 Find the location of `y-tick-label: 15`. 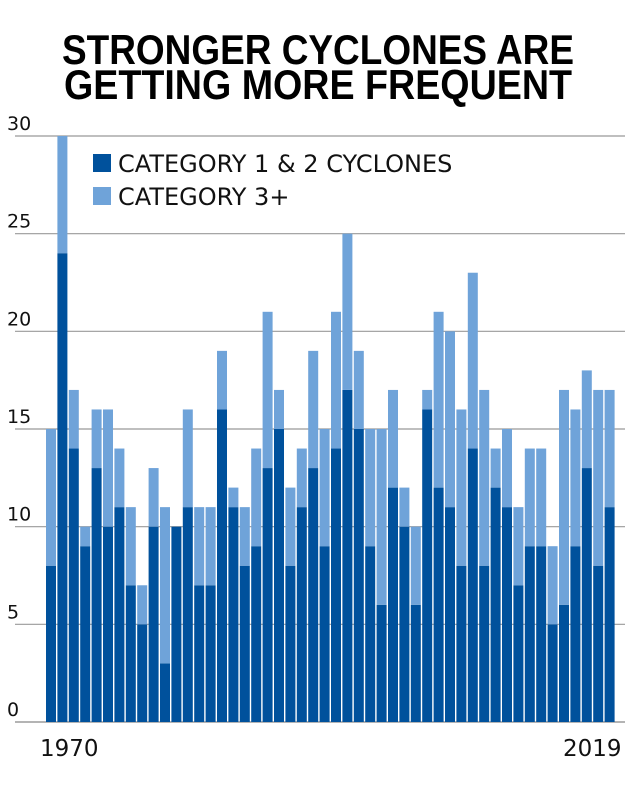

y-tick-label: 15 is located at coordinates (19, 417).